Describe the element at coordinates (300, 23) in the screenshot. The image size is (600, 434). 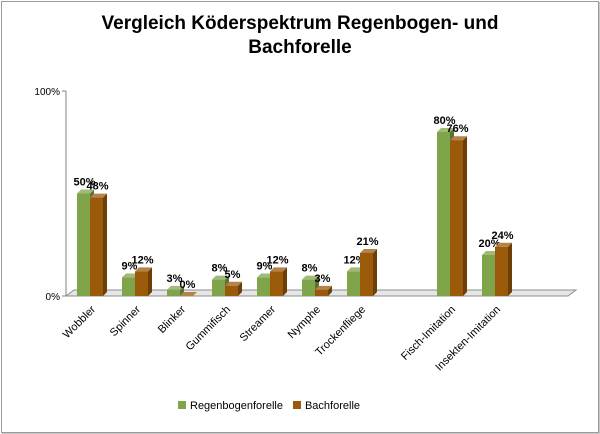
I see `chart-title-line-1: Vergleich Köderspektrum Regenbogen- und` at that location.